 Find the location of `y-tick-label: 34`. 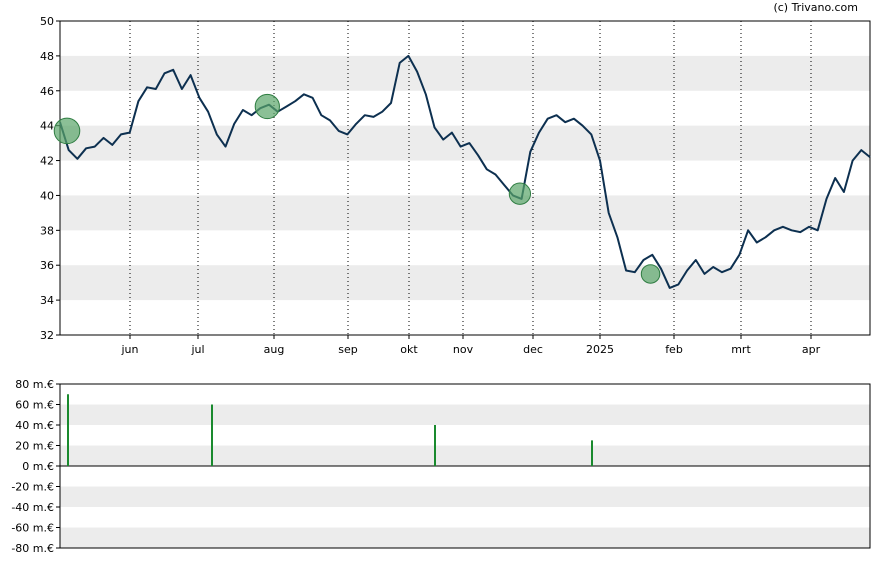

y-tick-label: 34 is located at coordinates (47, 300).